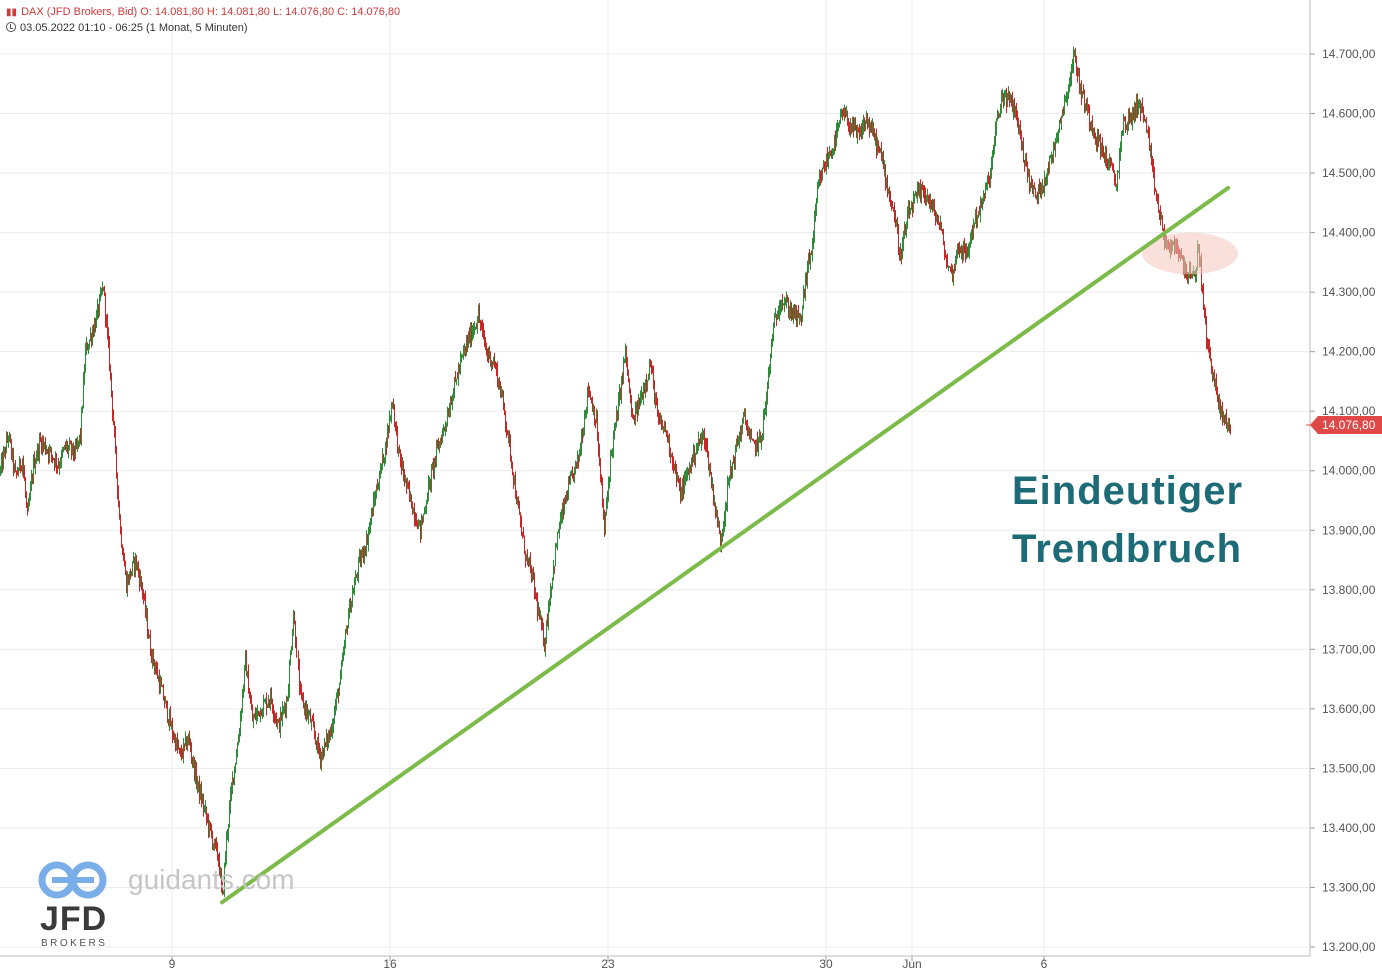 Image resolution: width=1382 pixels, height=973 pixels. I want to click on y-tick-label: 14.600,00, so click(1349, 114).